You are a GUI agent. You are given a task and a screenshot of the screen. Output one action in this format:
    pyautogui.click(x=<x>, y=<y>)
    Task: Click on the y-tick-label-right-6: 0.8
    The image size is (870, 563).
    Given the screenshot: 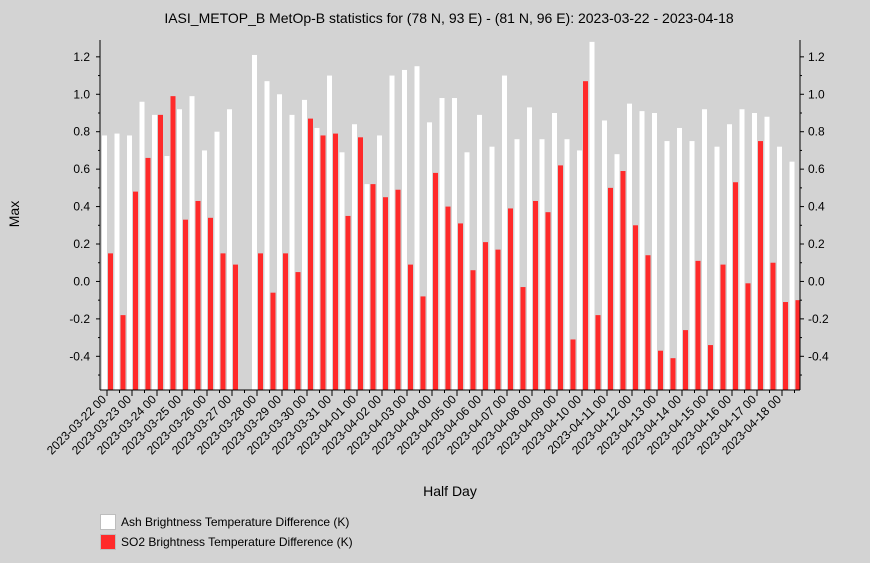 What is the action you would take?
    pyautogui.click(x=816, y=132)
    